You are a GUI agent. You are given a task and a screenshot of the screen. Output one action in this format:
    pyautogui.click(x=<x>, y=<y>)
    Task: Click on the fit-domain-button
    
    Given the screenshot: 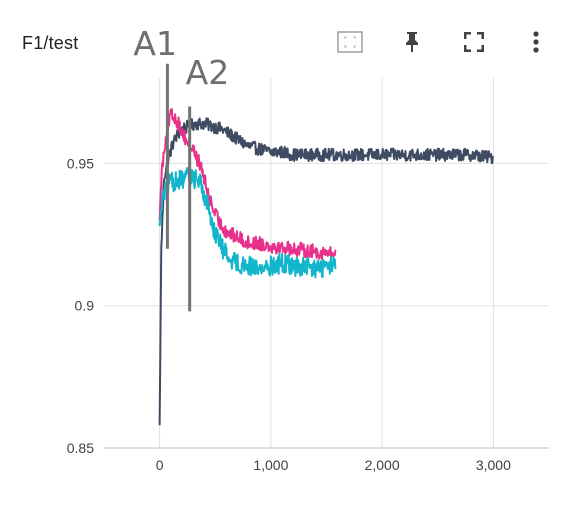 What is the action you would take?
    pyautogui.click(x=350, y=42)
    